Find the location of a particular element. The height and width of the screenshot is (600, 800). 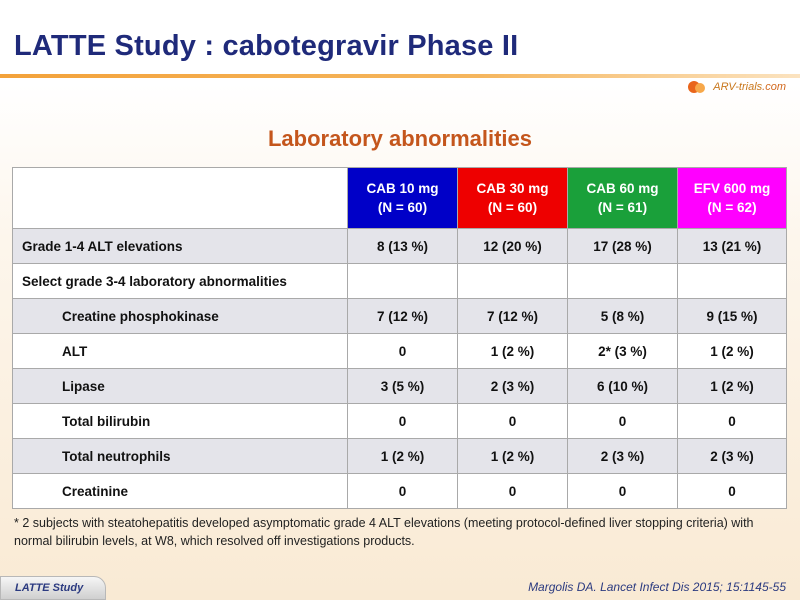

table-row: Lipase 3 (5 %) 2 (3 %) 6 (10 %) 1 (2 %) is located at coordinates (399, 386).